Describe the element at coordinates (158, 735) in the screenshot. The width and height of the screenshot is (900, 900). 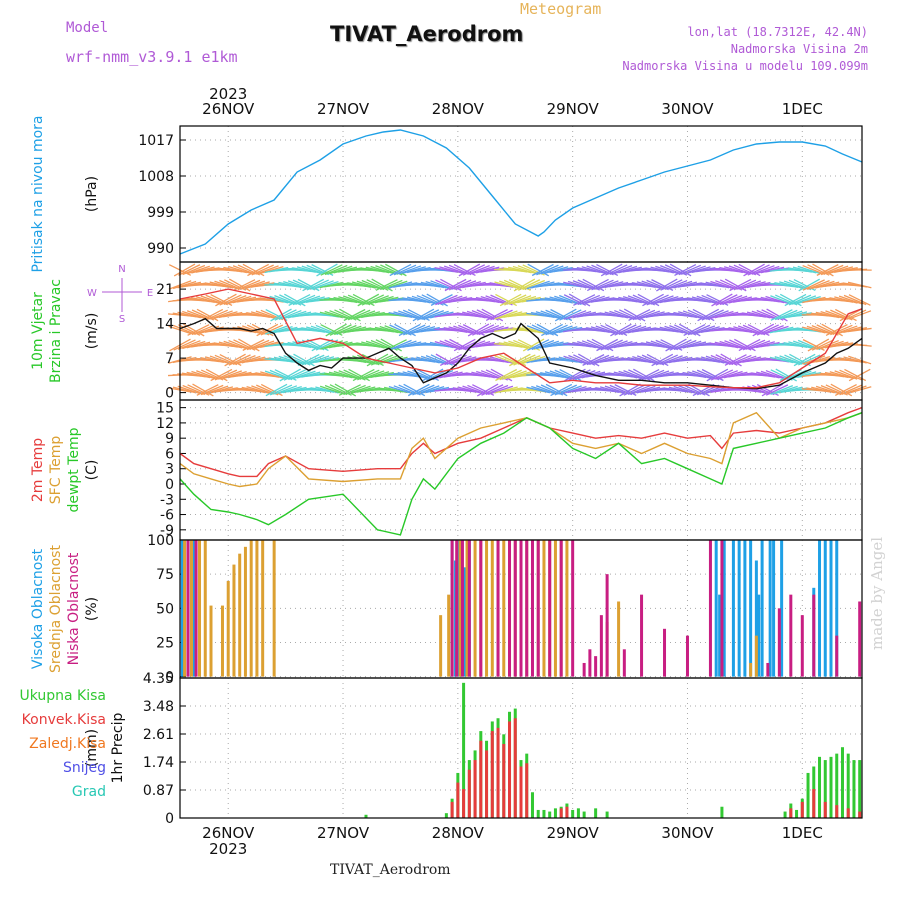
I see `y-tick-label: 2.61` at that location.